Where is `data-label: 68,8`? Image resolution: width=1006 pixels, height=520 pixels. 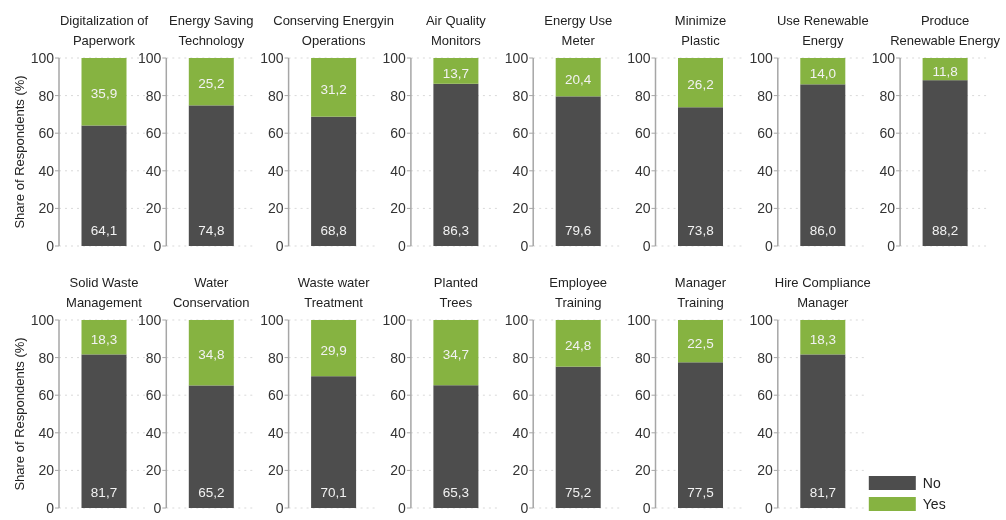
data-label: 68,8 is located at coordinates (333, 230).